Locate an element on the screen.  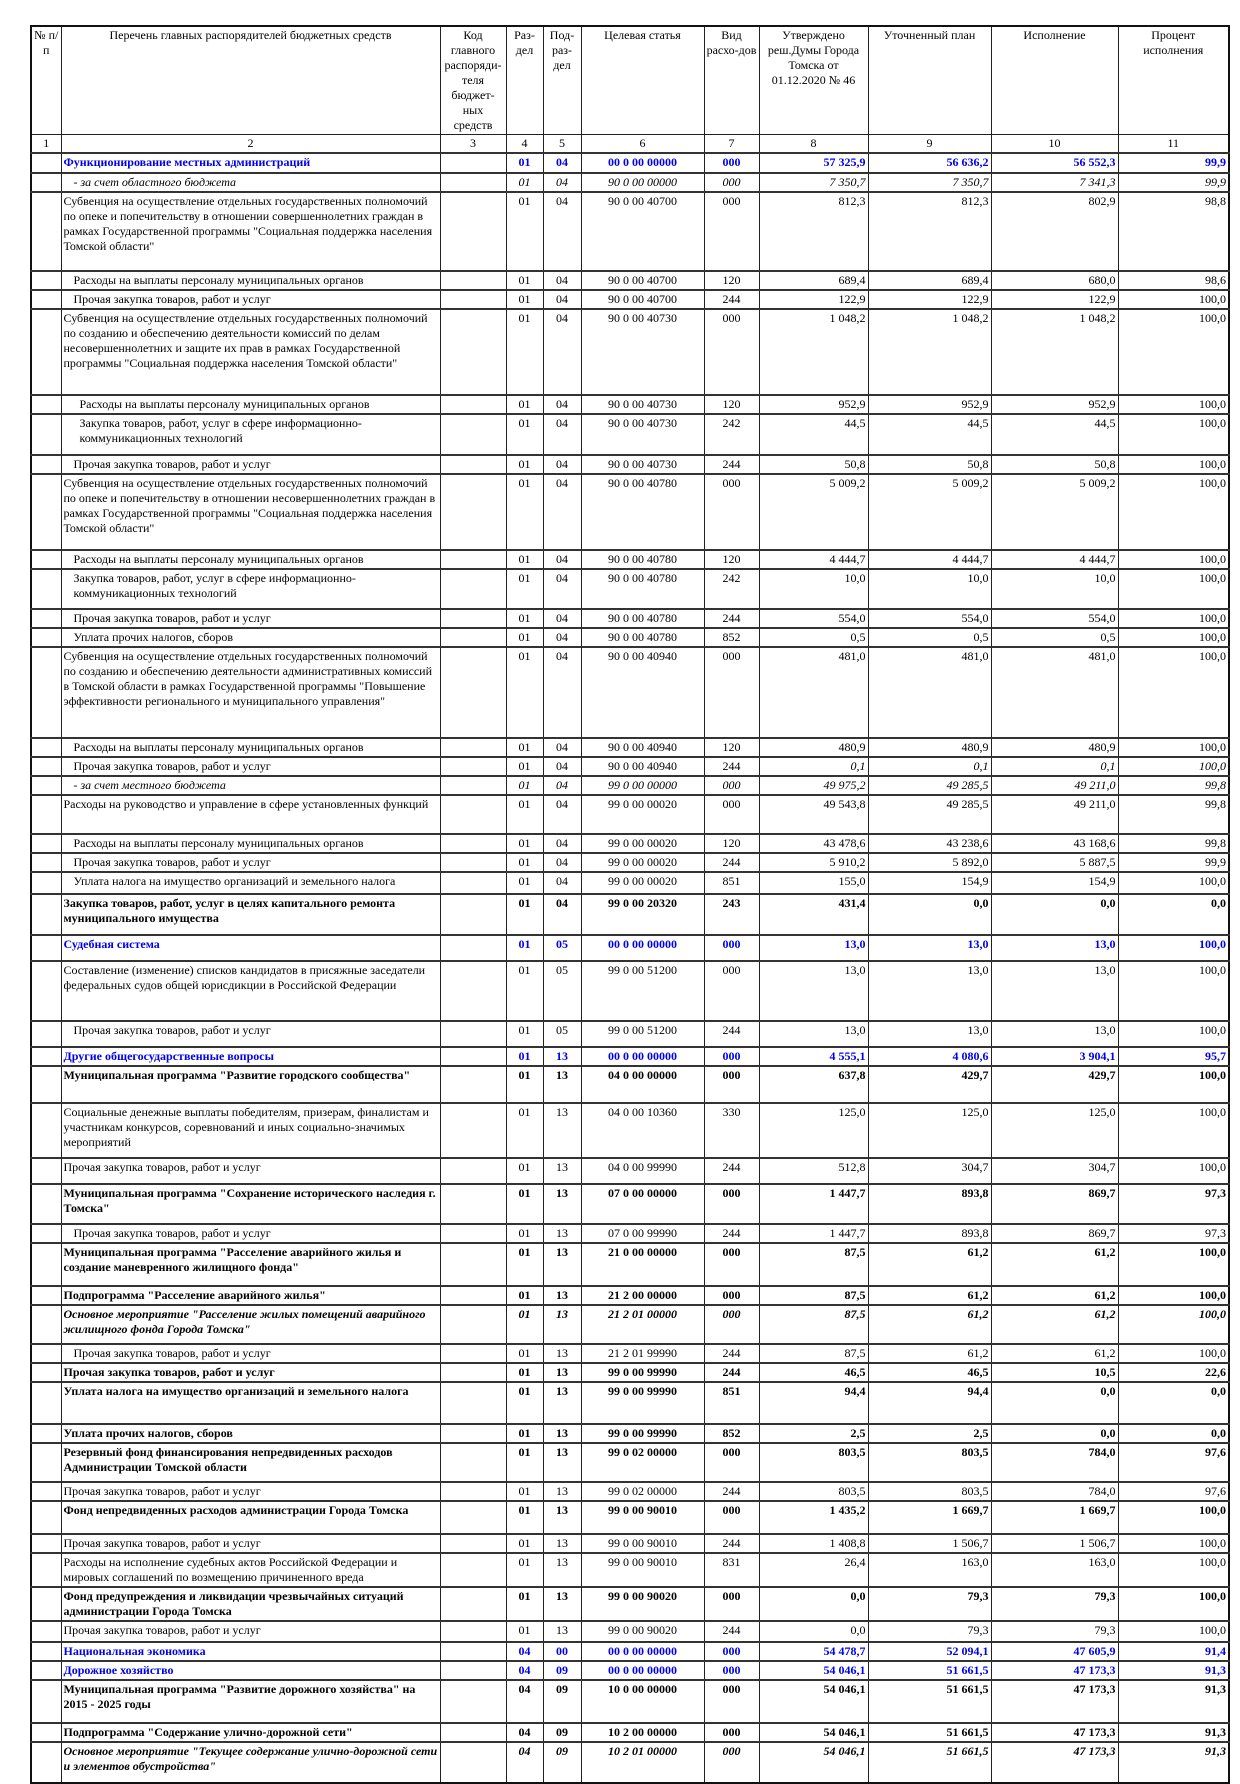
execution-value: 554,0 is located at coordinates (1054, 618).